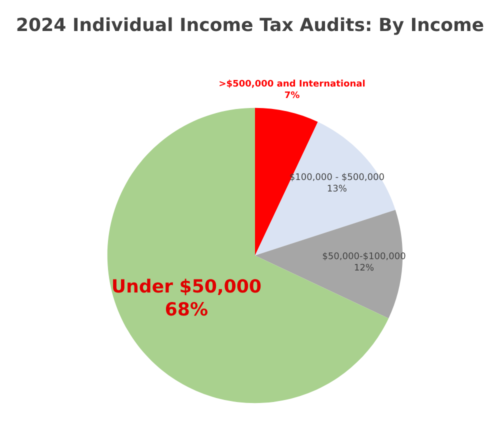 This screenshot has height=433, width=500. Describe the element at coordinates (364, 267) in the screenshot. I see `data-label: 12%` at that location.